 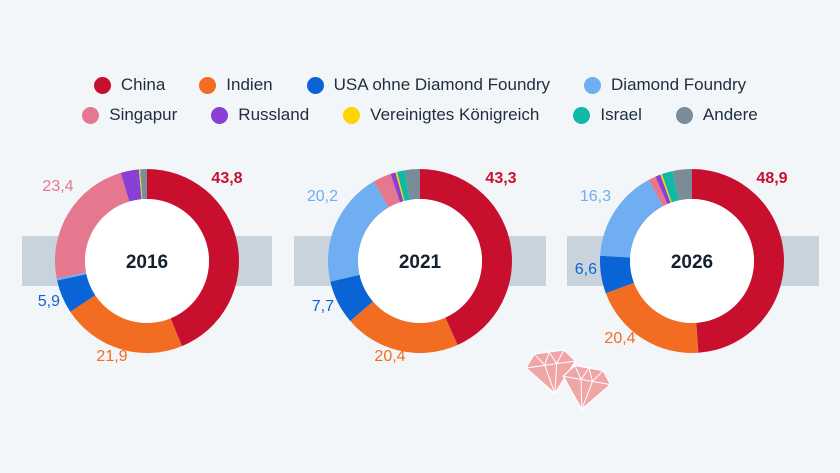 What do you see at coordinates (621, 114) in the screenshot?
I see `legend-label: Israel` at bounding box center [621, 114].